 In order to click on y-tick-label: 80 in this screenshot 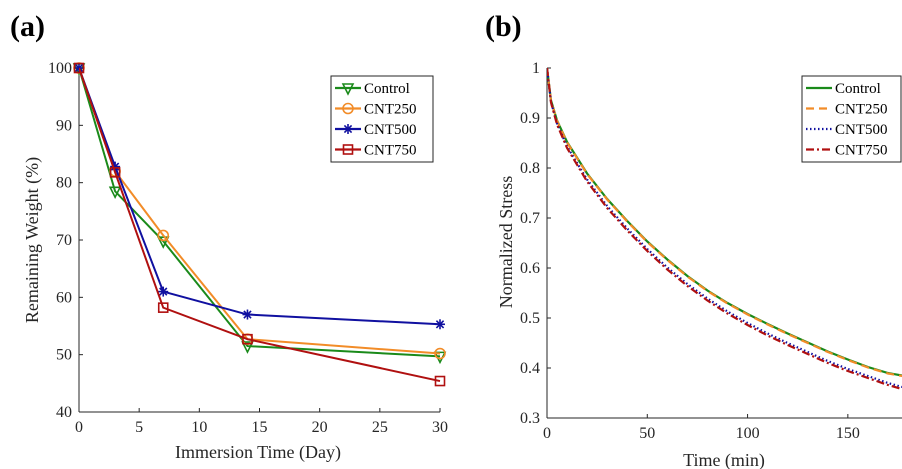, I will do `click(64, 183)`.